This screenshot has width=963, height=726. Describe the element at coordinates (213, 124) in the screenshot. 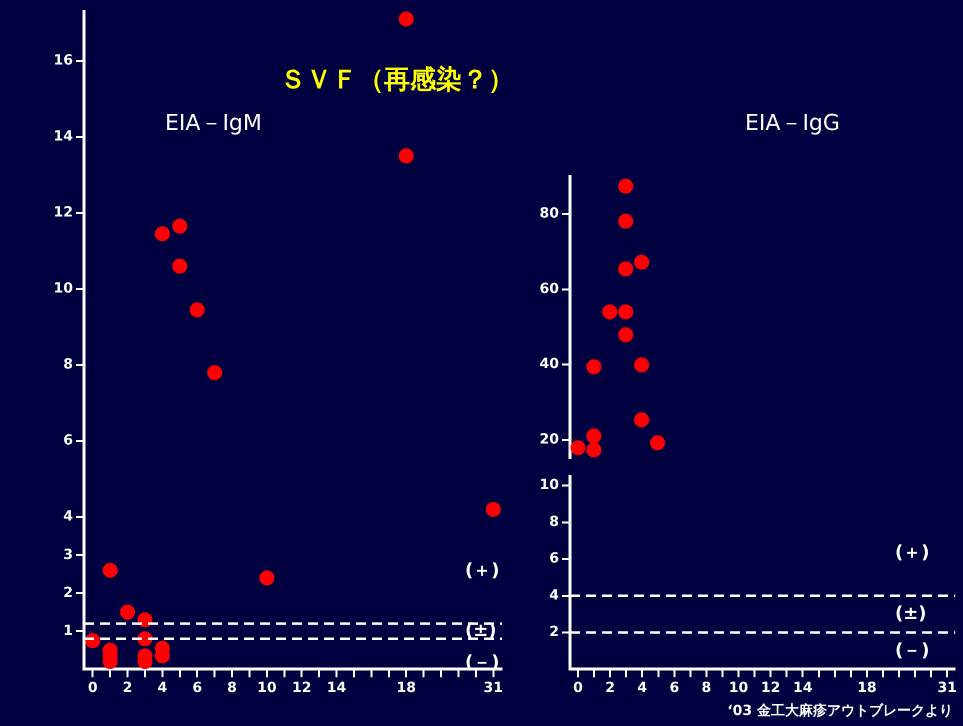

I see `text: EIA－IgM` at that location.